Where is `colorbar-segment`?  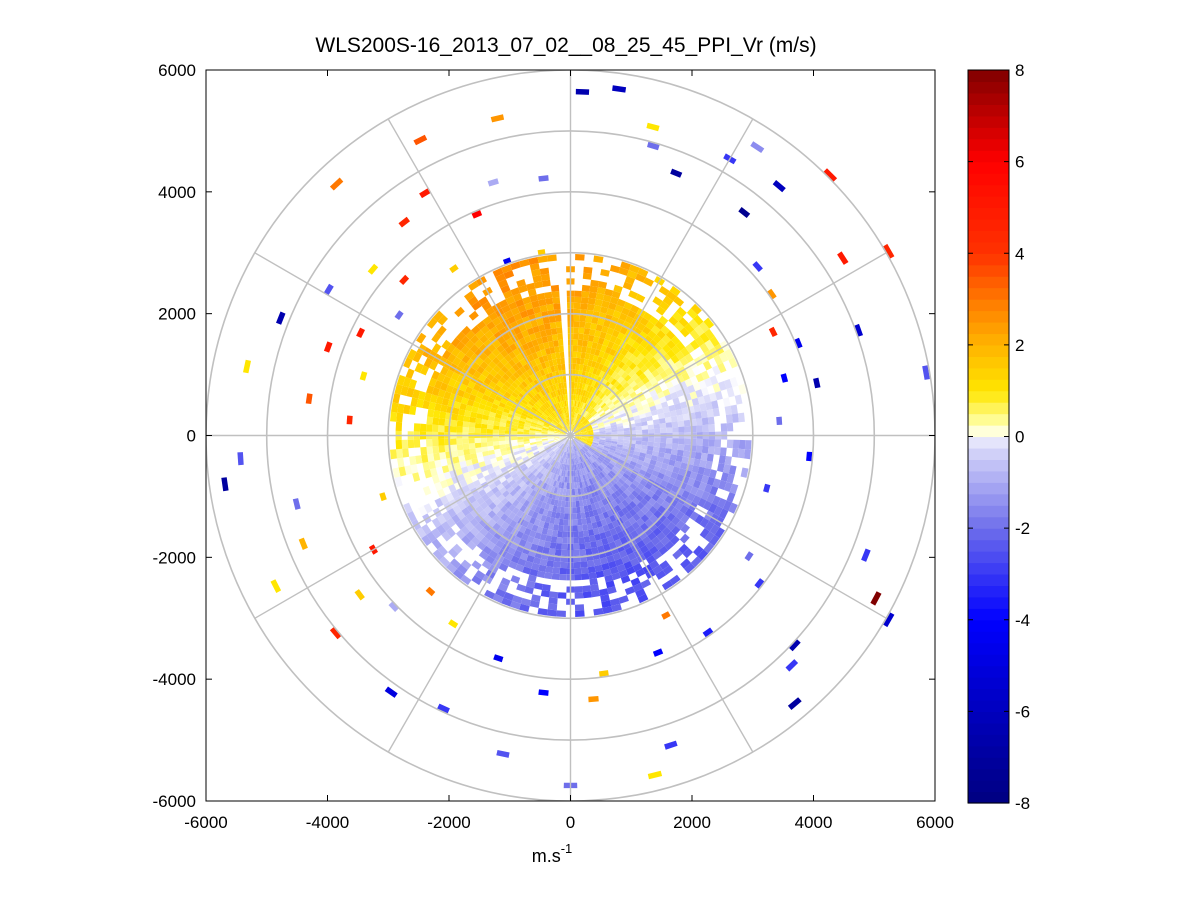
colorbar-segment is located at coordinates (988, 270).